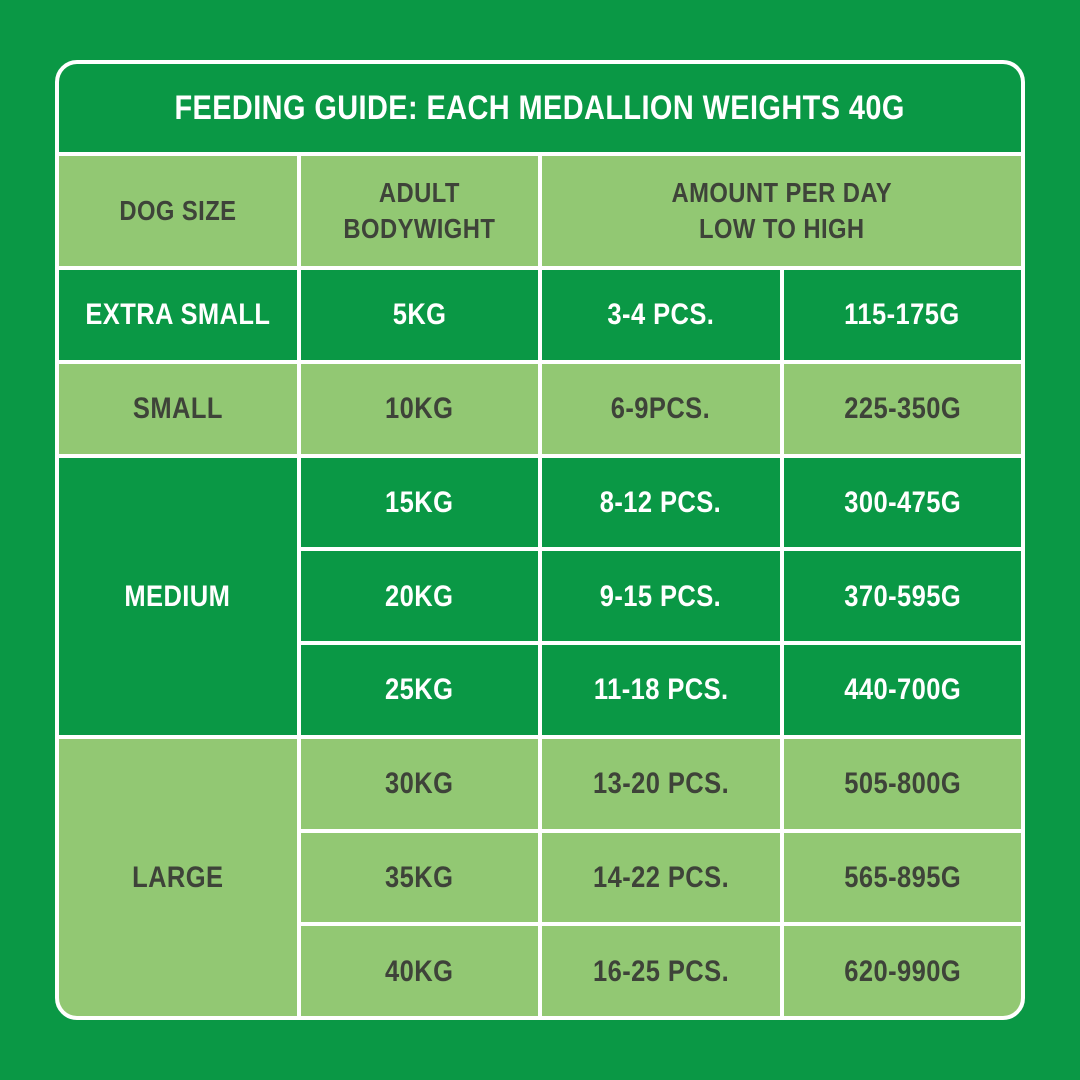 Image resolution: width=1080 pixels, height=1080 pixels. I want to click on weight-value: 40KG, so click(419, 971).